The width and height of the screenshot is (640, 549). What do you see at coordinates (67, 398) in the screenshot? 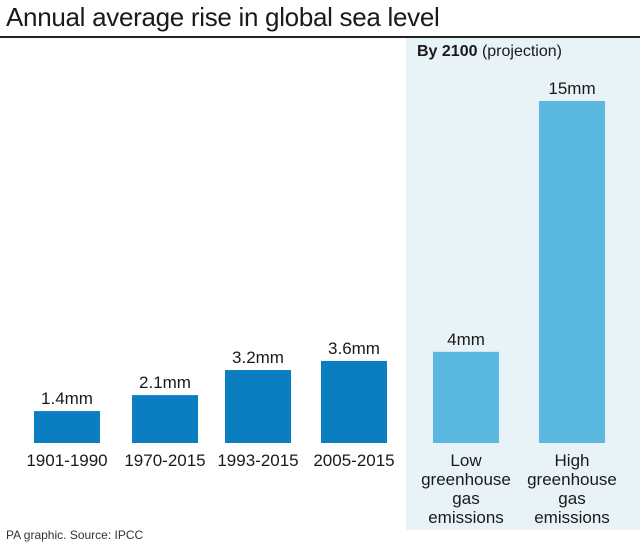
I see `data-label-1: 1.4mm` at bounding box center [67, 398].